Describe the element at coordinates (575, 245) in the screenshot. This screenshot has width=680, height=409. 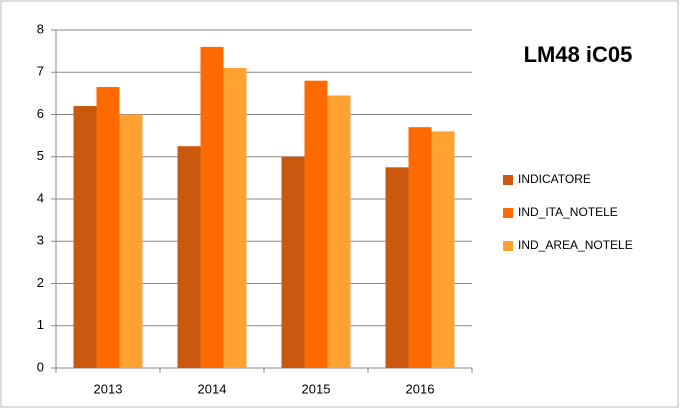
I see `legend-label: IND_AREA_NOTELE` at that location.